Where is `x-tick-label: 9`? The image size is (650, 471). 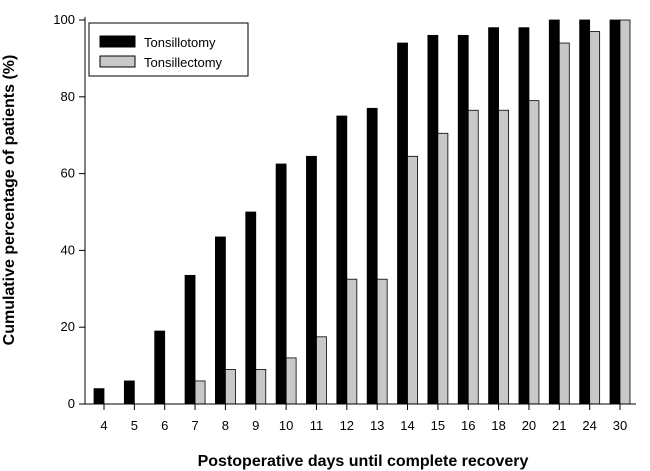 x-tick-label: 9 is located at coordinates (255, 425).